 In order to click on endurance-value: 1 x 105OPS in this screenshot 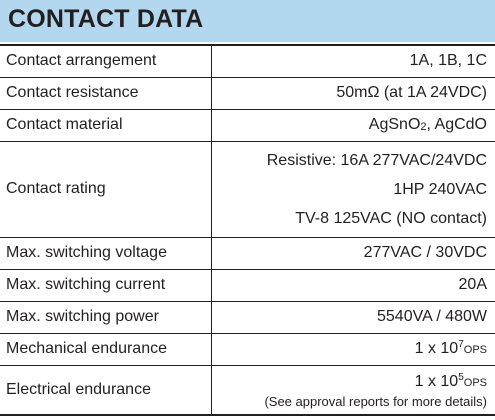, I will do `click(352, 382)`.